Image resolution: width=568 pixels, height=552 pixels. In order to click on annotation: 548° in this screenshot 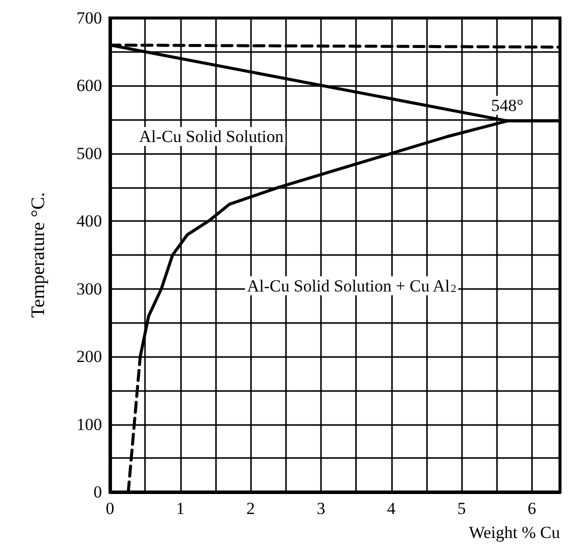, I will do `click(507, 105)`.